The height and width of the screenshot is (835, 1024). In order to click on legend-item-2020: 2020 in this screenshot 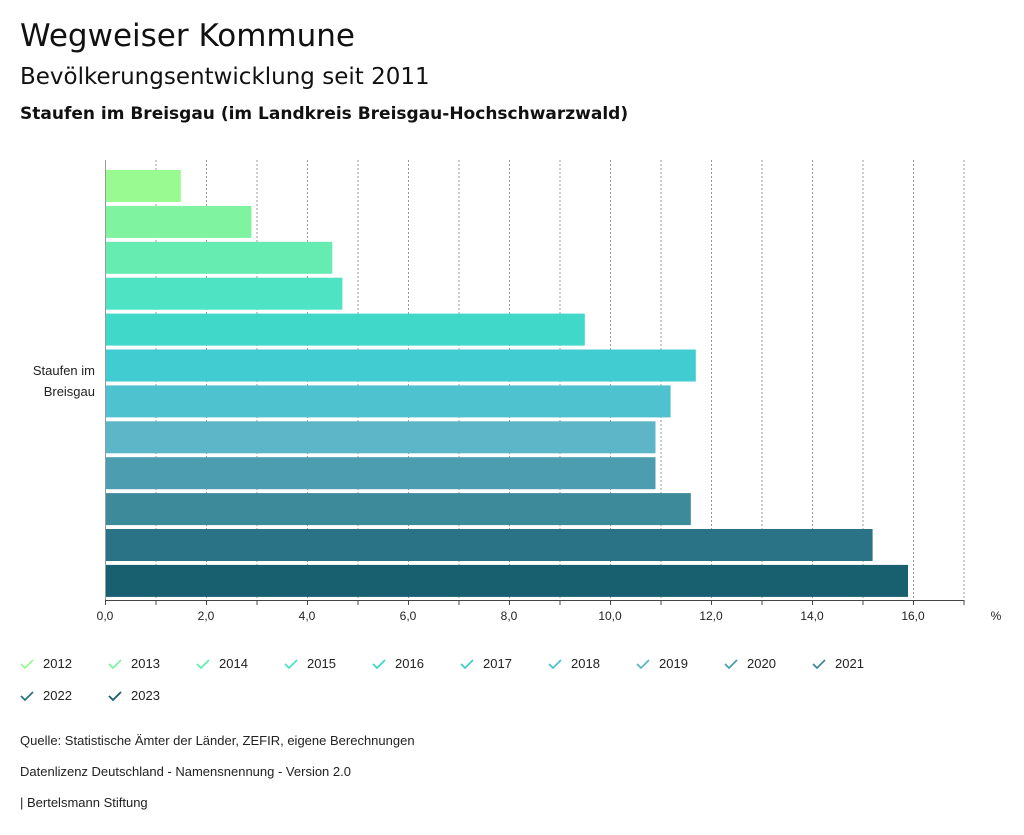, I will do `click(750, 663)`.